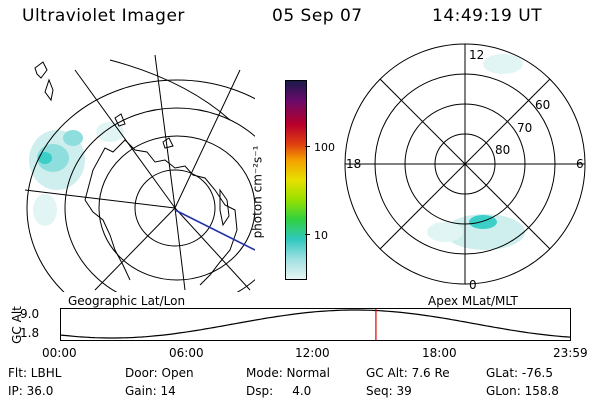  I want to click on altitude-curve, so click(316, 324).